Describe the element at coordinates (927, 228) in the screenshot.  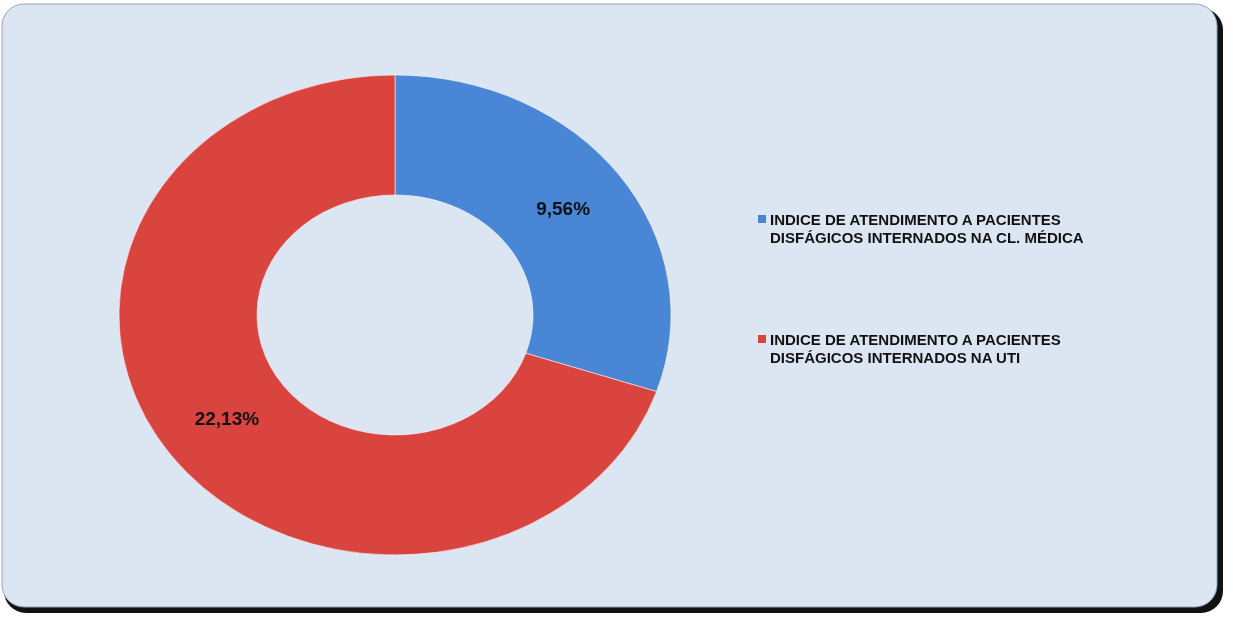
I see `legend-label: INDICE DE ATENDIMENTO A PACIENTES DISFÁGICOS INTERNADOS NA CL. MÉDICA` at that location.